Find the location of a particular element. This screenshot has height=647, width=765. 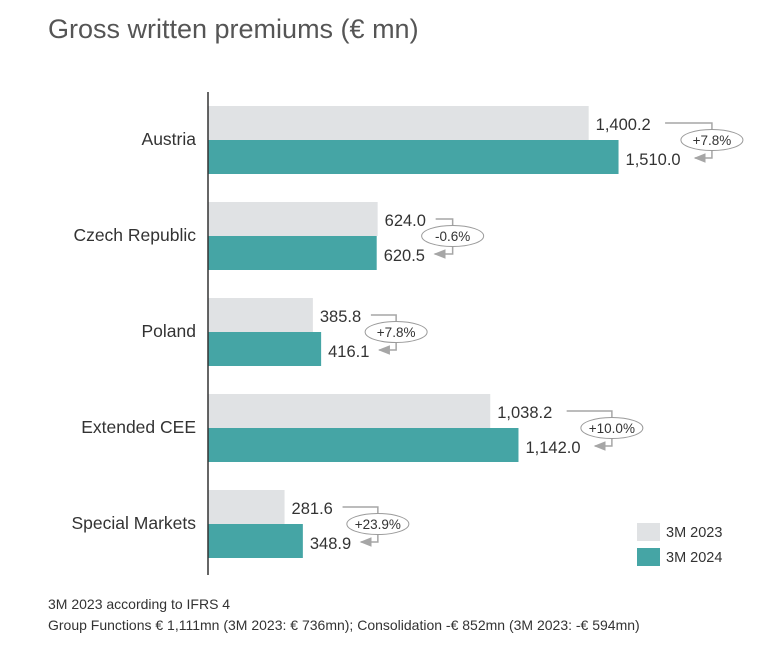

value-label-3m-2024-extended-cee: 1,142.0 is located at coordinates (552, 448).